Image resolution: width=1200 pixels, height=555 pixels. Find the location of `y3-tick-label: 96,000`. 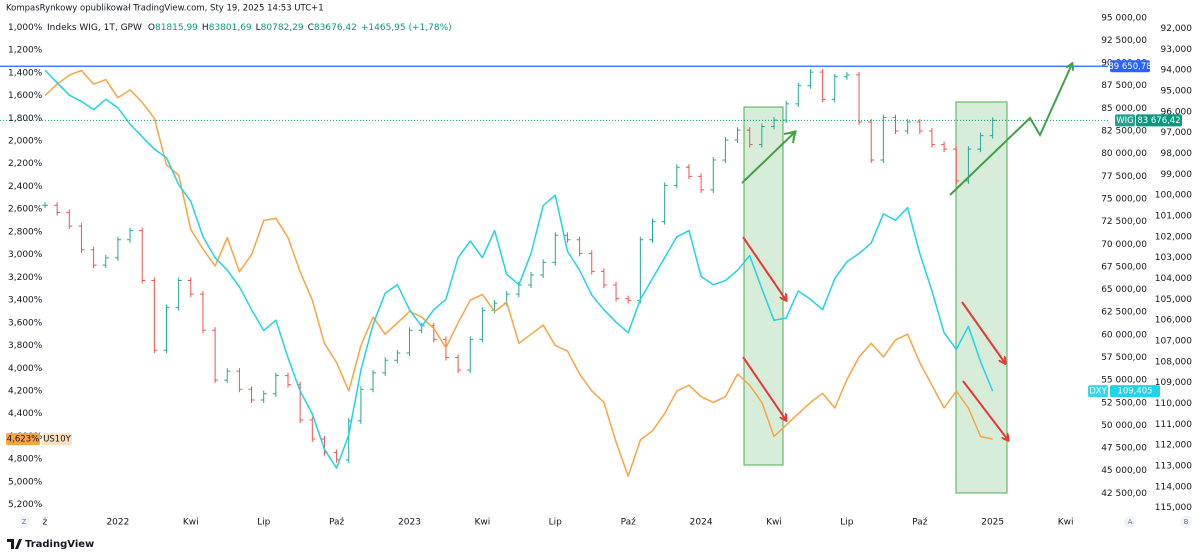

y3-tick-label: 96,000 is located at coordinates (1177, 112).